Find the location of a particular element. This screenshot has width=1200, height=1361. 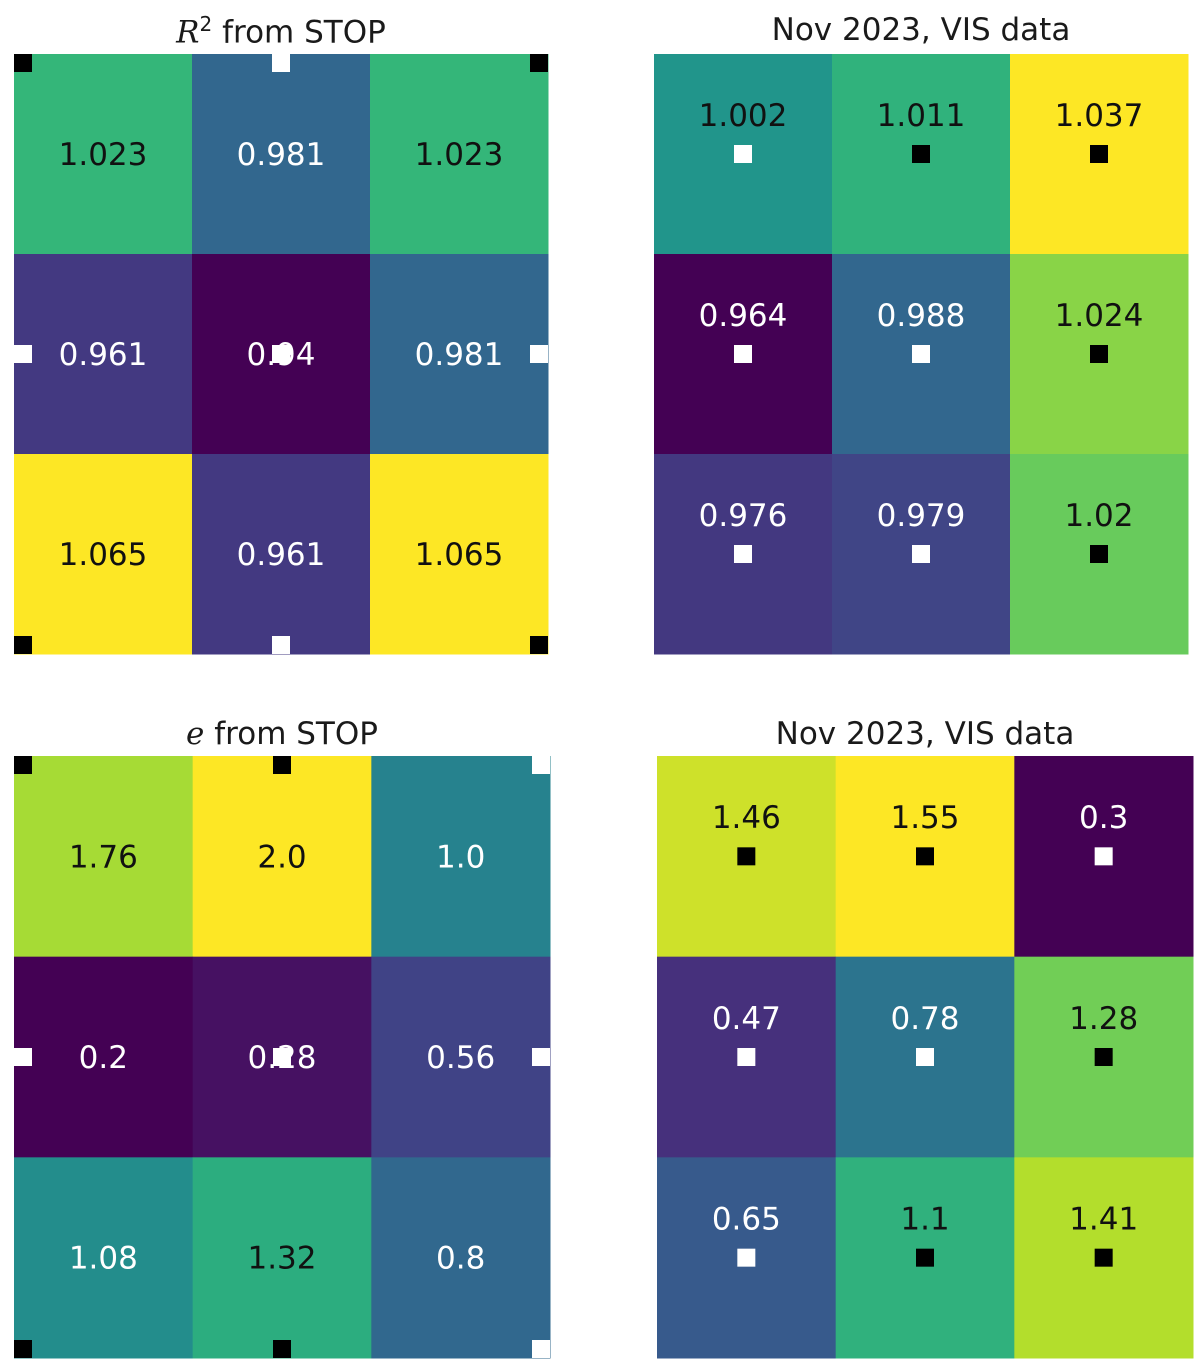

cell-value-label: 0.979 is located at coordinates (921, 516).